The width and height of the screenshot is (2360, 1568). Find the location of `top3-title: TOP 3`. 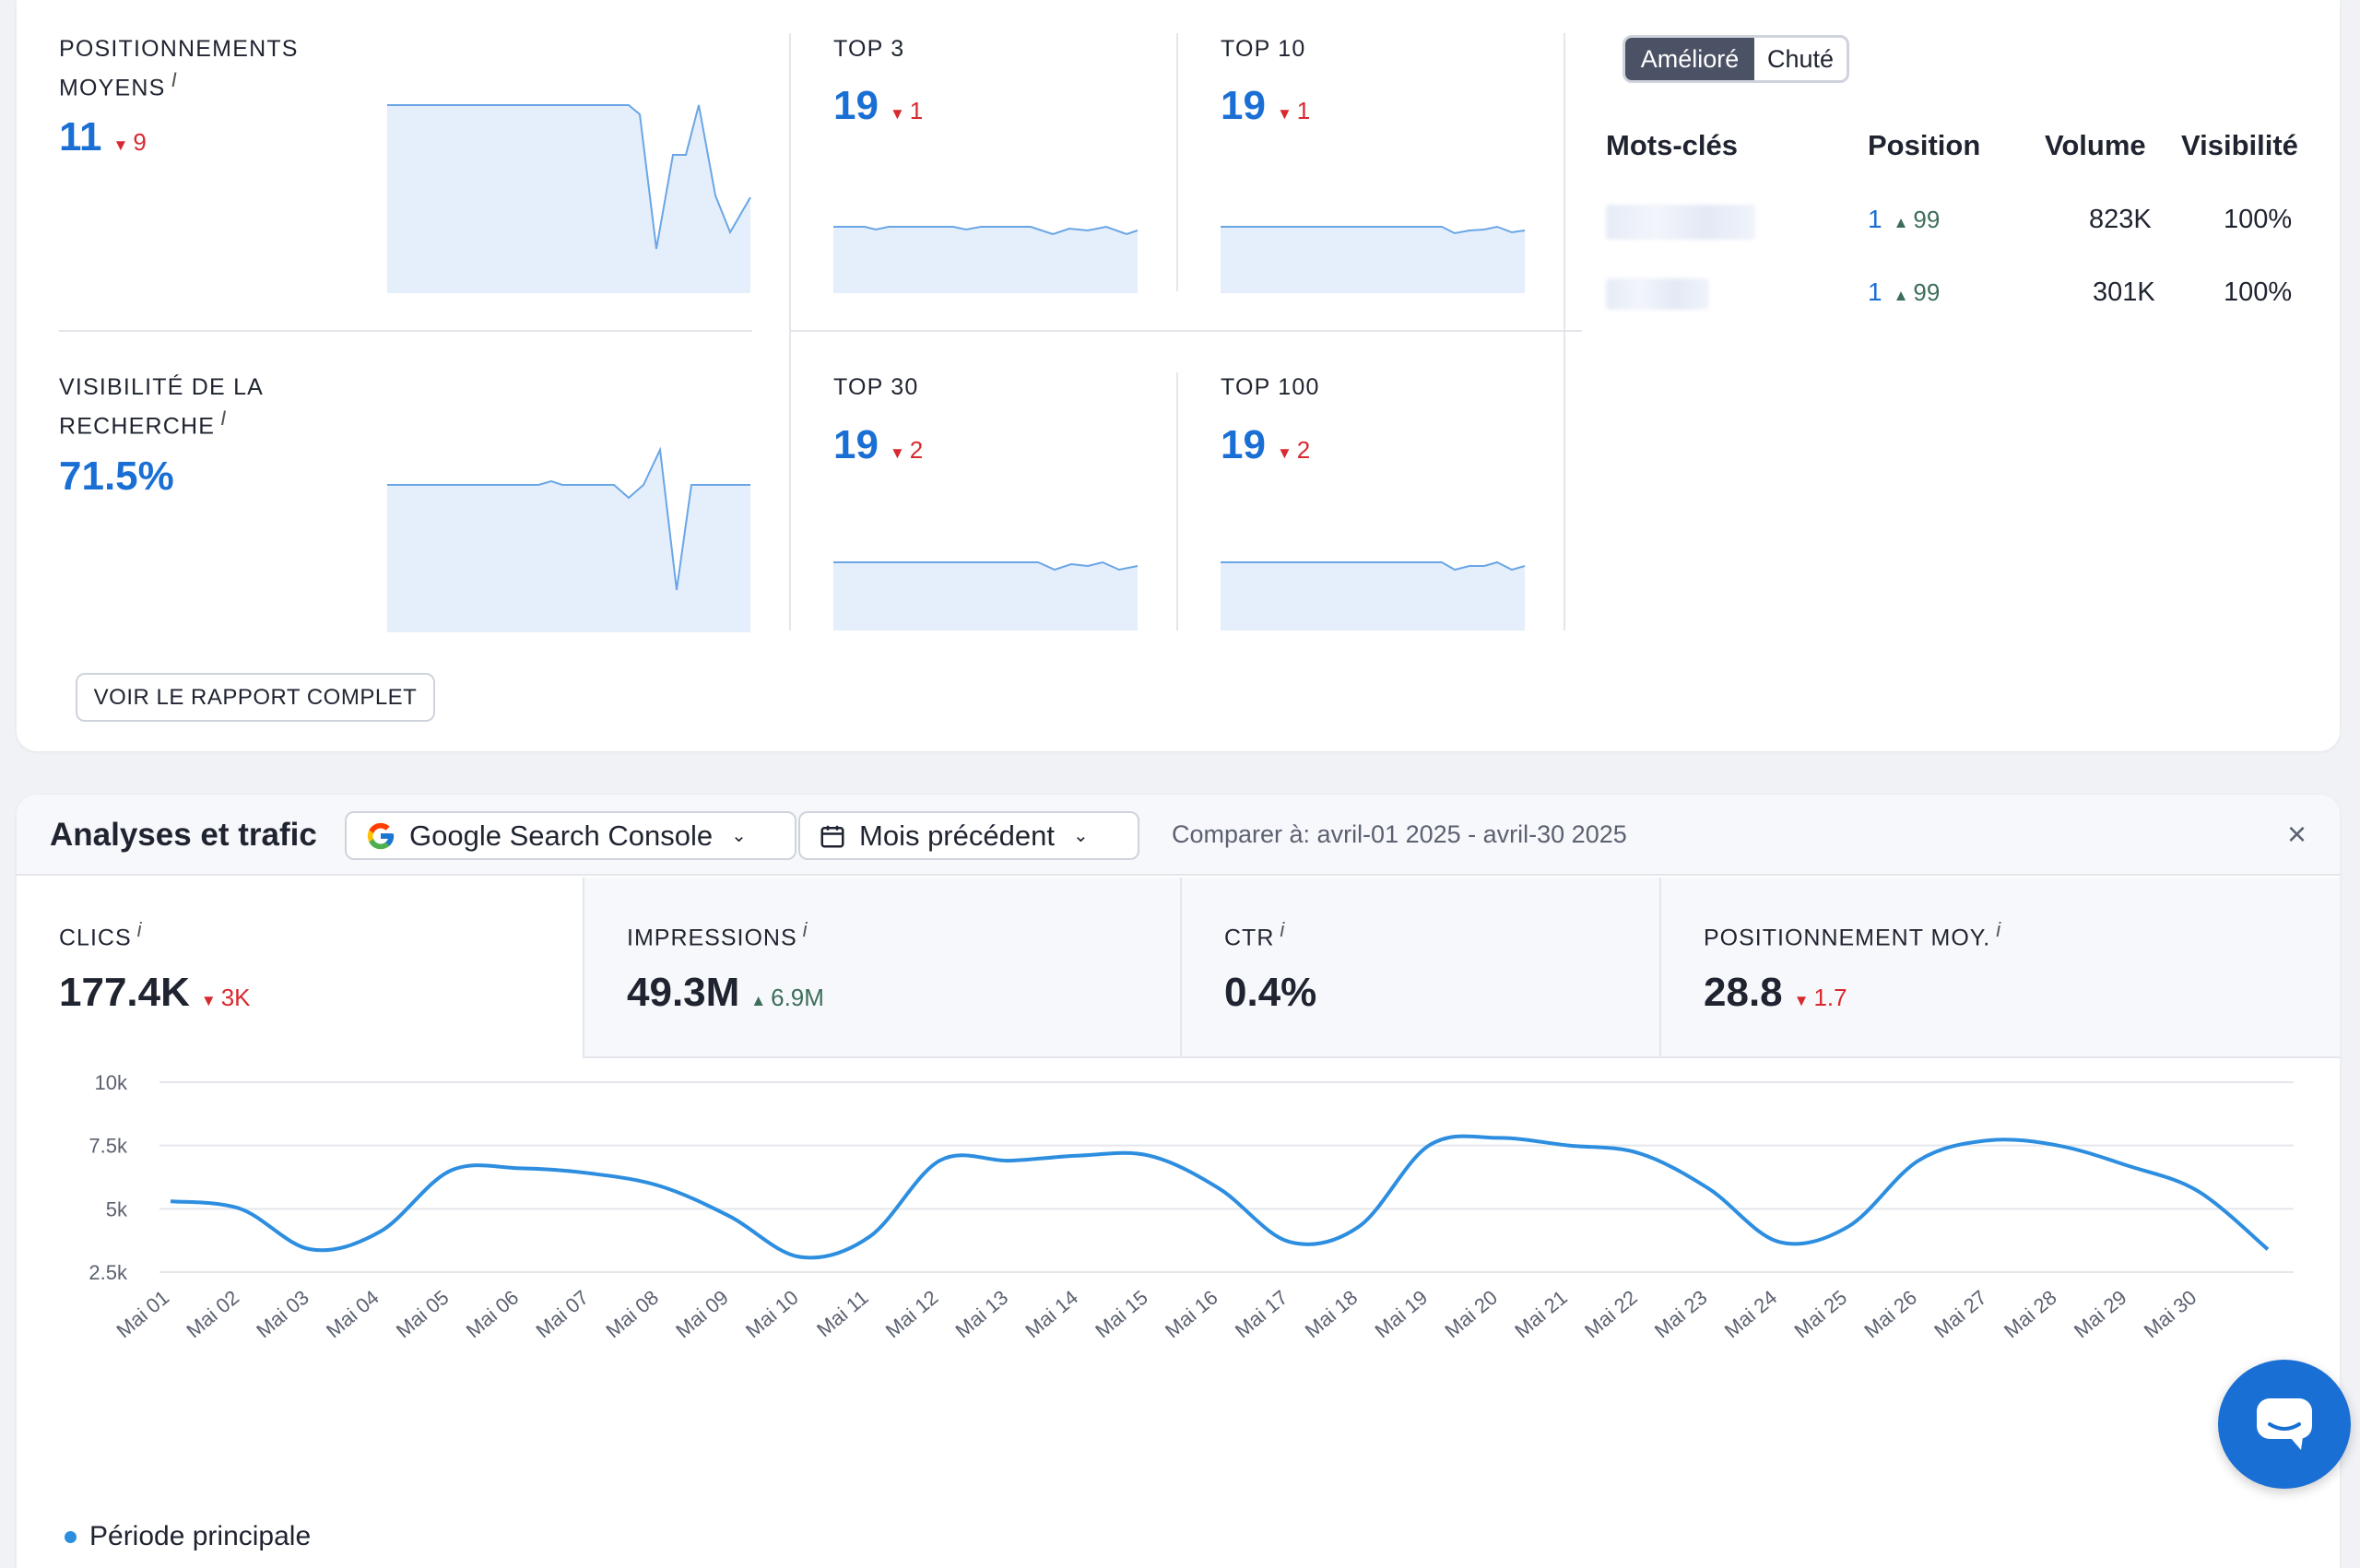

top3-title: TOP 3 is located at coordinates (869, 49).